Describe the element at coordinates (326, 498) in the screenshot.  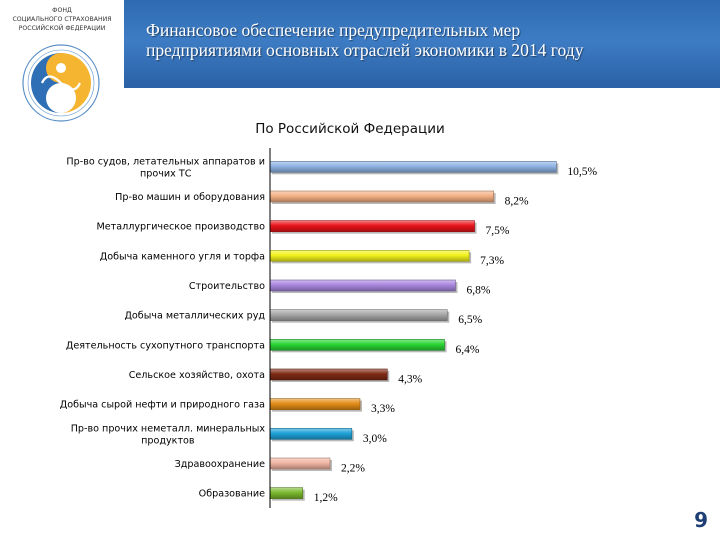
I see `value-label: 1,2%` at that location.